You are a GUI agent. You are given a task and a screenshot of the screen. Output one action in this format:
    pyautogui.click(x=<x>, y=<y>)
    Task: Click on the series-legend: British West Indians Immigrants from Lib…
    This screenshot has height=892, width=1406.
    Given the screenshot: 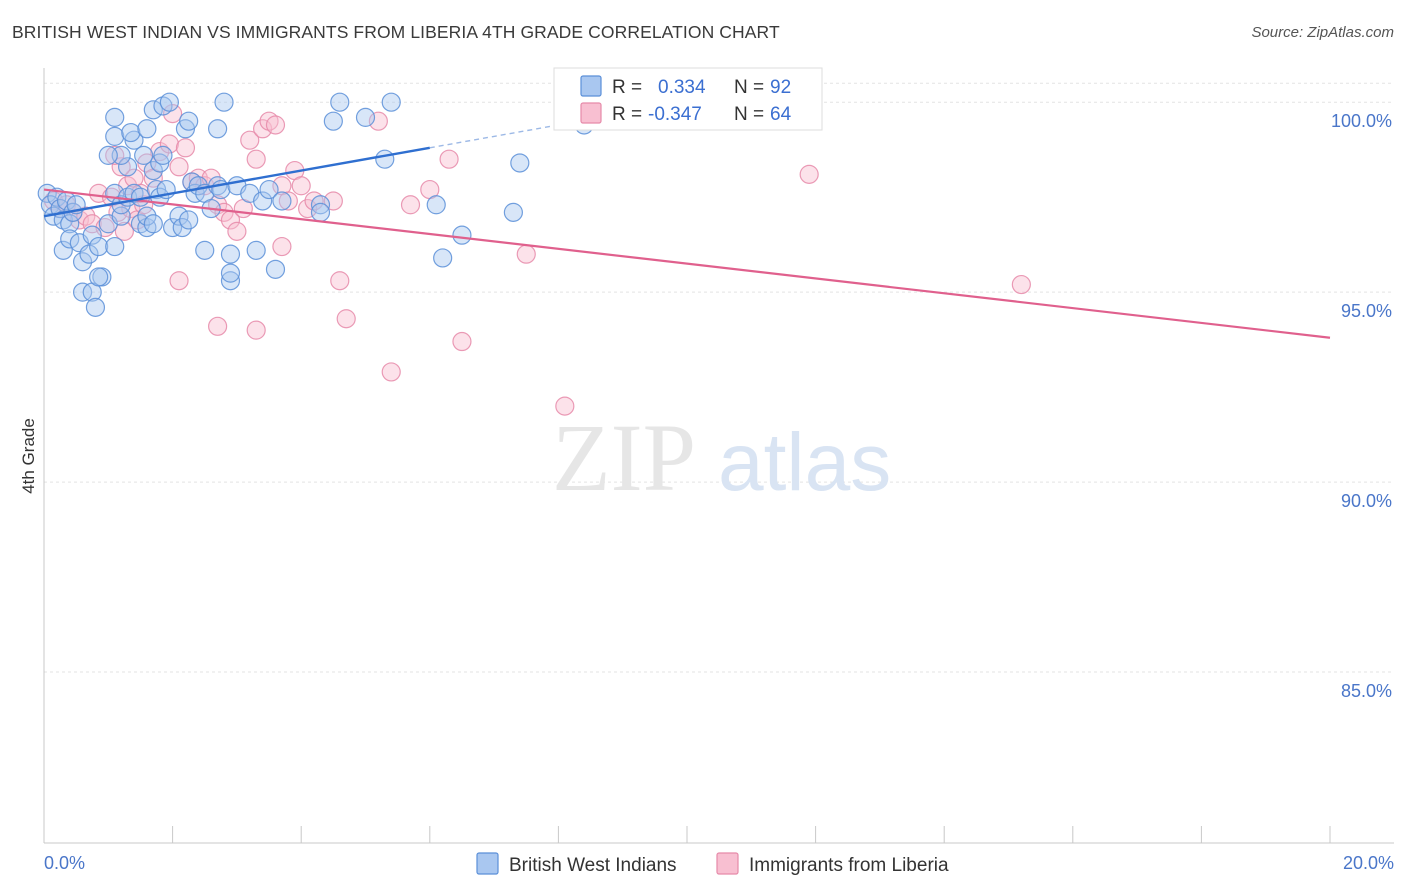 What is the action you would take?
    pyautogui.click(x=712, y=864)
    